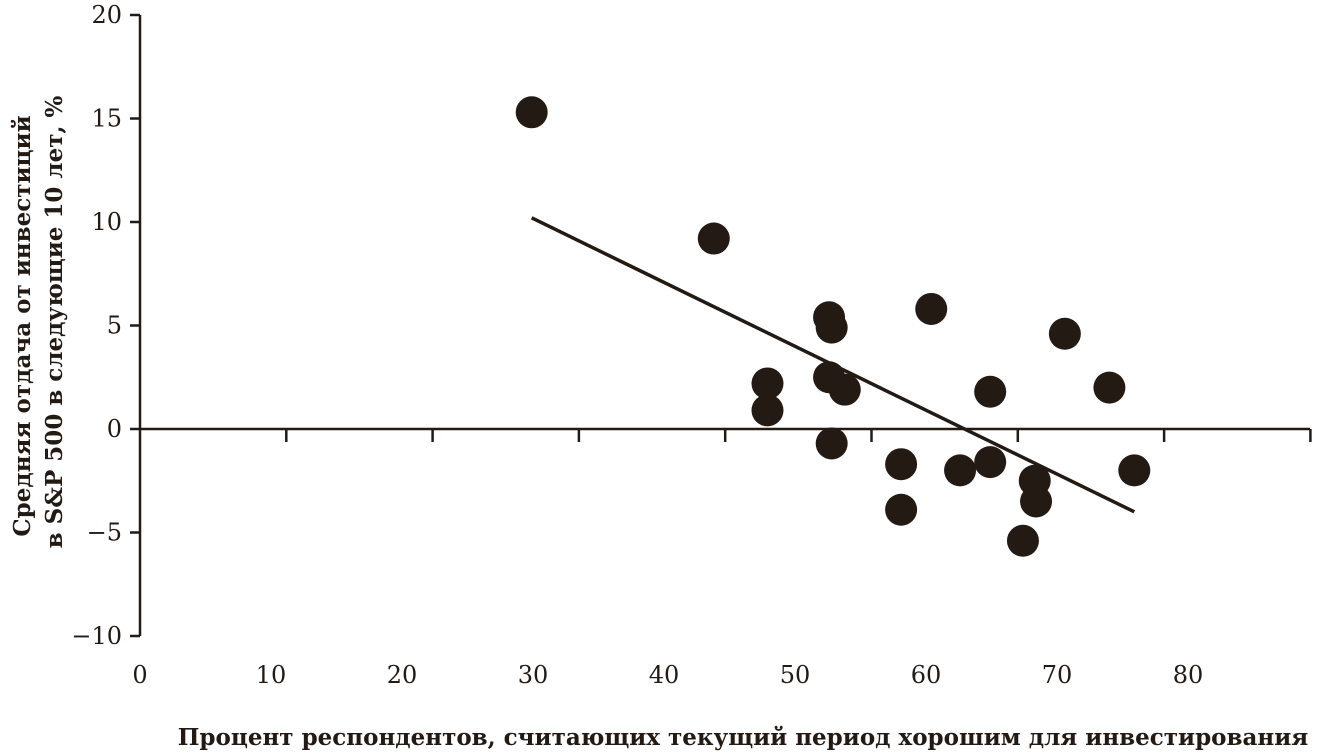 The image size is (1340, 755). Describe the element at coordinates (402, 675) in the screenshot. I see `x-tick-label: 20` at that location.